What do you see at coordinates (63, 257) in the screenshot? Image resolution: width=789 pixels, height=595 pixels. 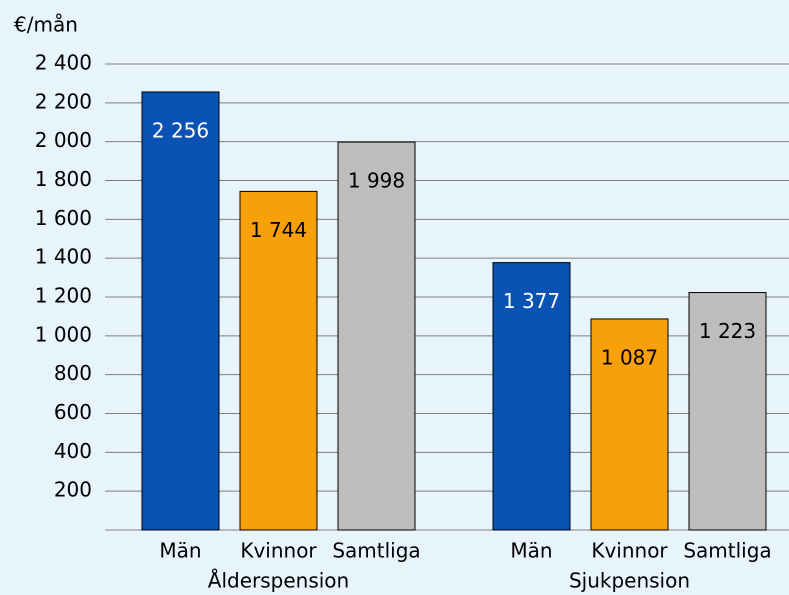 I see `y-tick-label: 1 400` at bounding box center [63, 257].